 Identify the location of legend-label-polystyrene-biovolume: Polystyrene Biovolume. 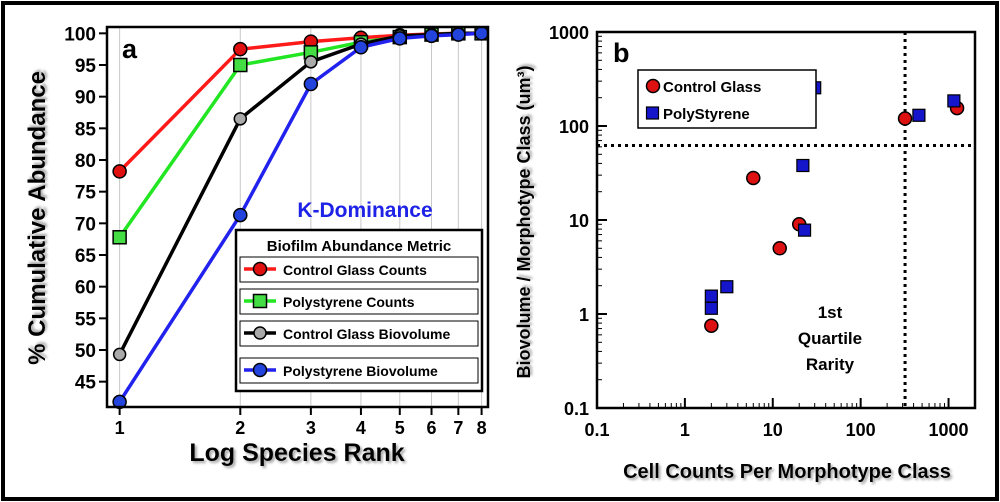
(360, 371).